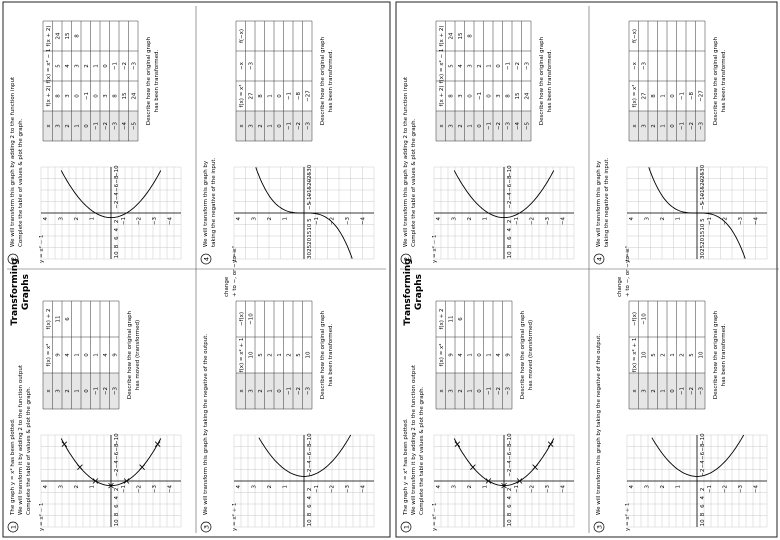 This screenshot has height=540, width=780. I want to click on table-cell: 1, so click(78, 391).